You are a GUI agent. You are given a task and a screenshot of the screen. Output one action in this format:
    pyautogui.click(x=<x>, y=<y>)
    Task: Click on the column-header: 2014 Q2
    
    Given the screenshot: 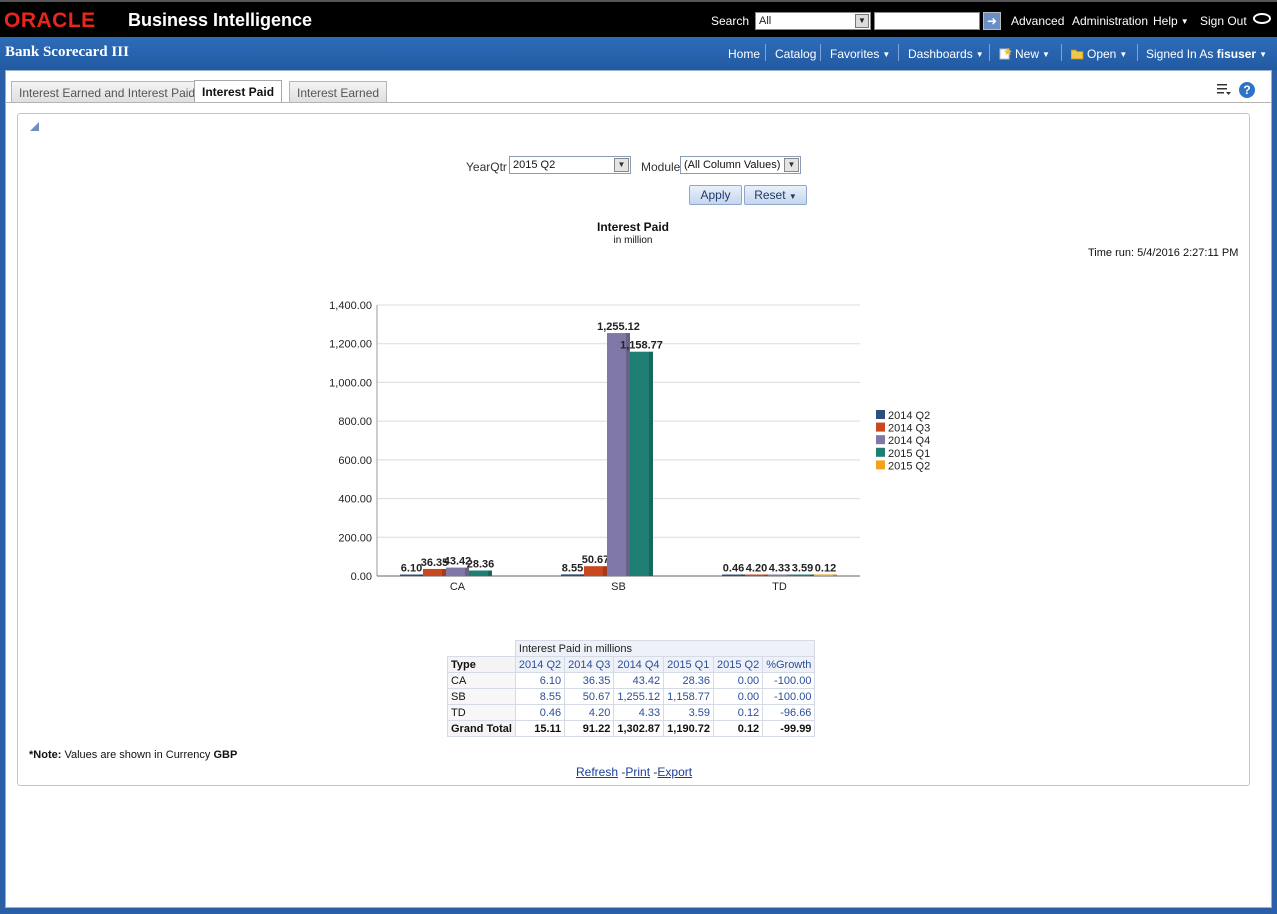 What is the action you would take?
    pyautogui.click(x=540, y=664)
    